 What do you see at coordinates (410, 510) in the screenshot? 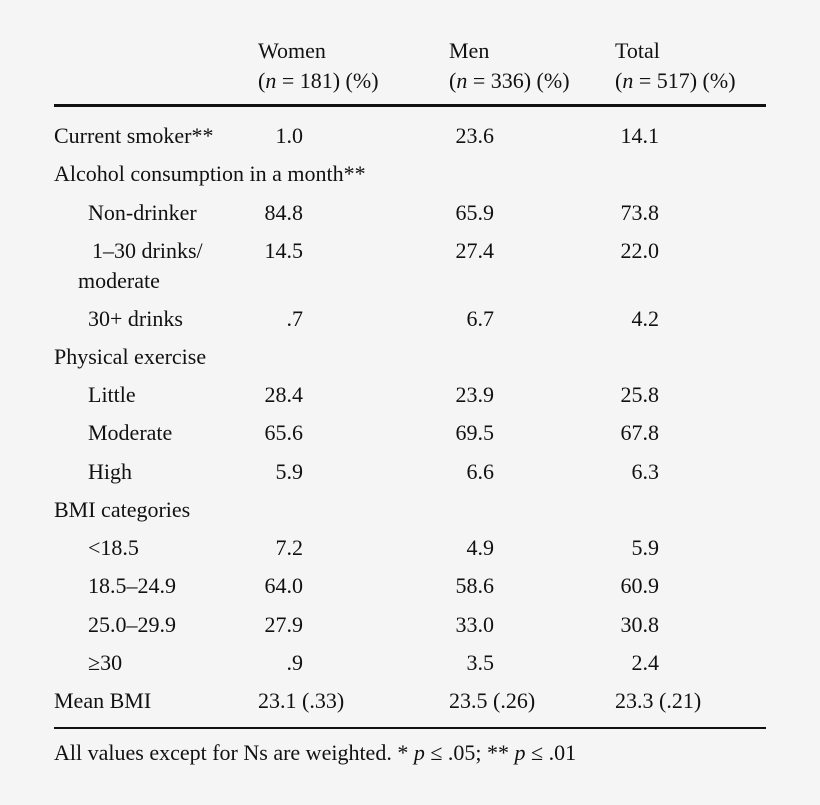
I see `table-row: BMI categories` at bounding box center [410, 510].